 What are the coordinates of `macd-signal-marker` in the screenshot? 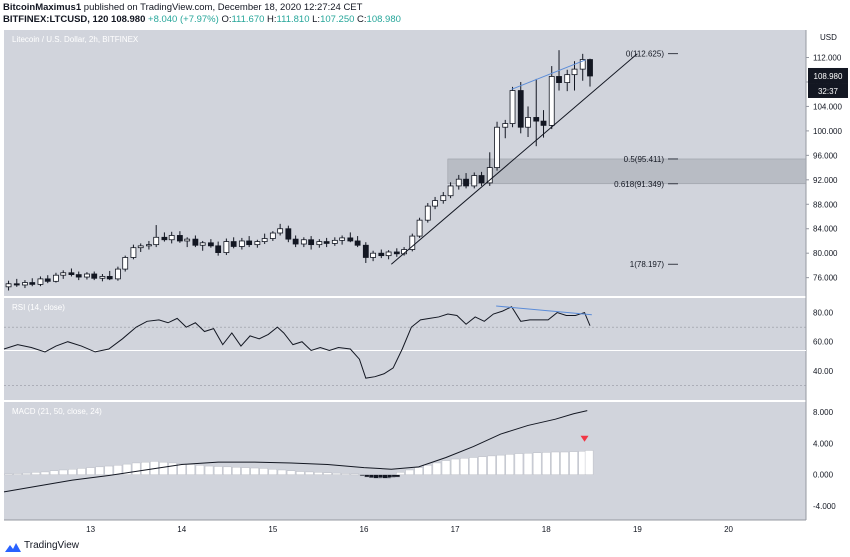 It's located at (584, 438).